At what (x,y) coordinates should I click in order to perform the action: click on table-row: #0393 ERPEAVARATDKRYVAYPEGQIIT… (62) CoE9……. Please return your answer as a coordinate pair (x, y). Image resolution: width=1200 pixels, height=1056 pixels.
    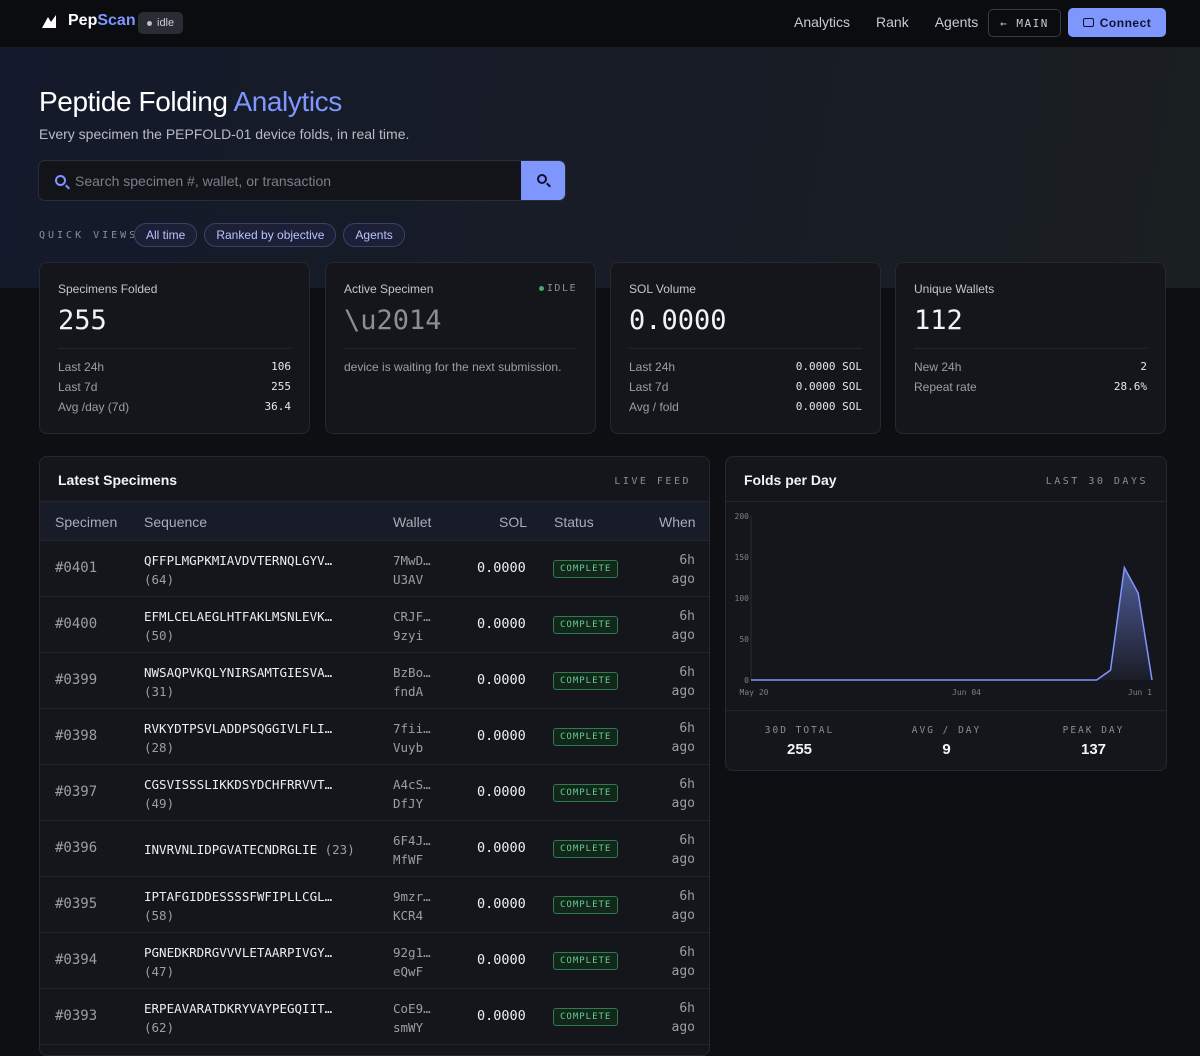
    Looking at the image, I should click on (374, 1017).